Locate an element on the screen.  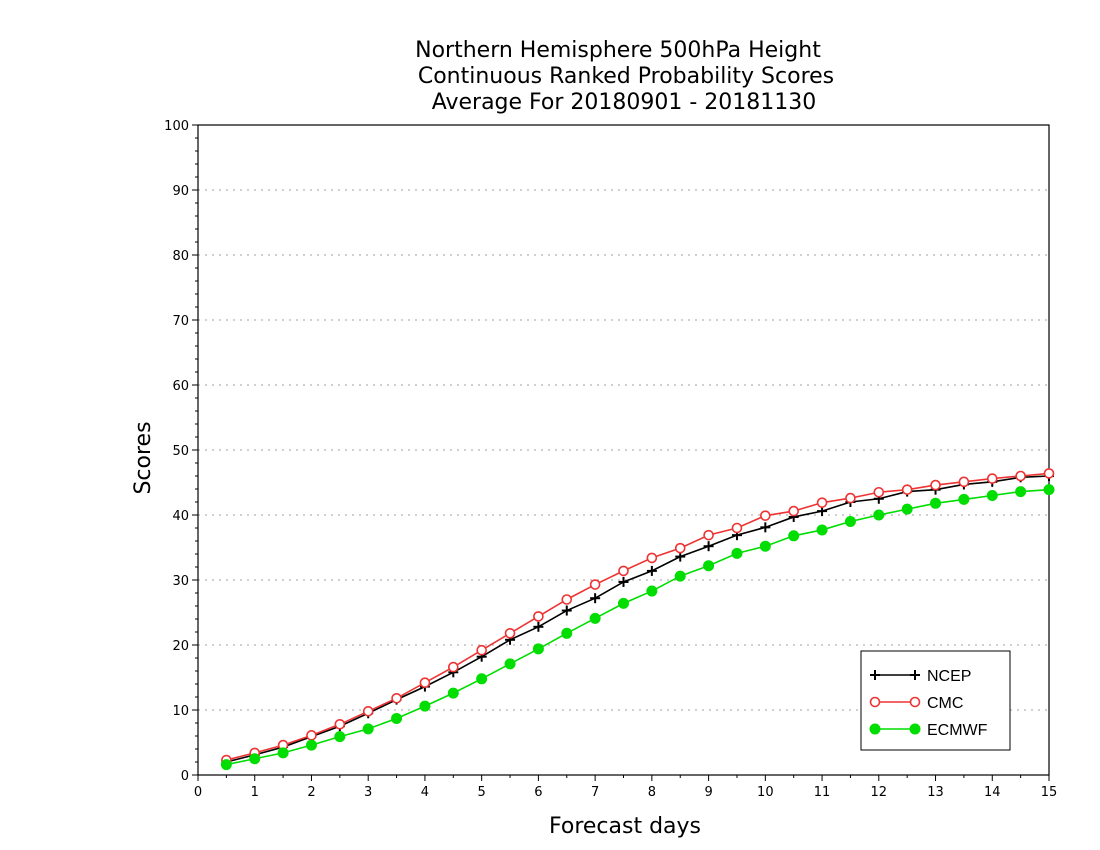
y-tick-label-30: 30 is located at coordinates (180, 581).